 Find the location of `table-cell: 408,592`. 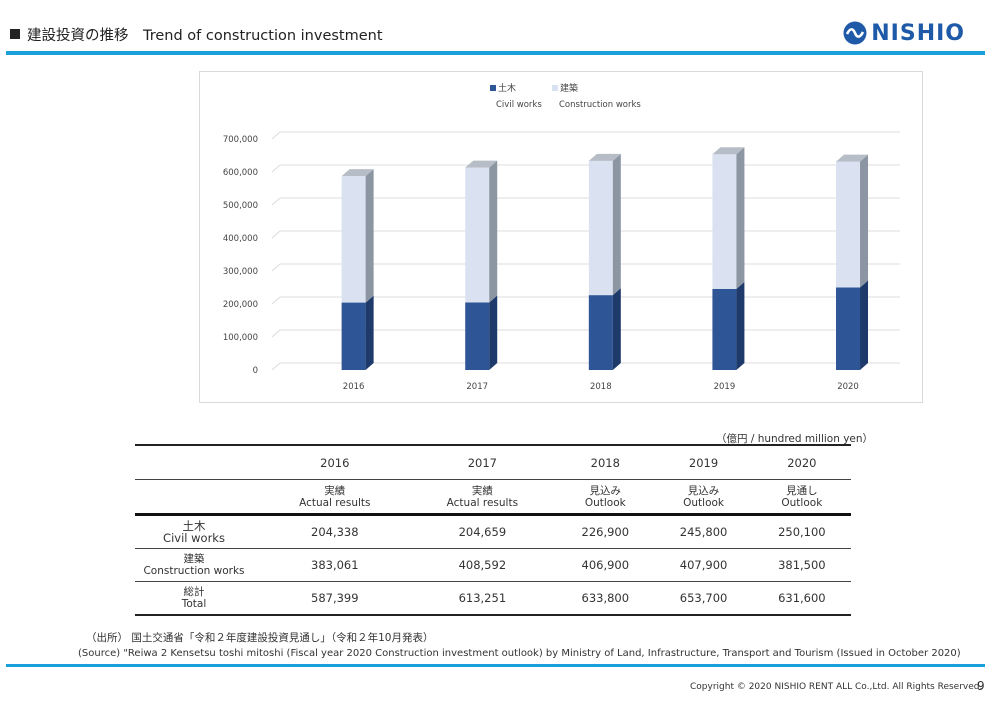

table-cell: 408,592 is located at coordinates (482, 565).